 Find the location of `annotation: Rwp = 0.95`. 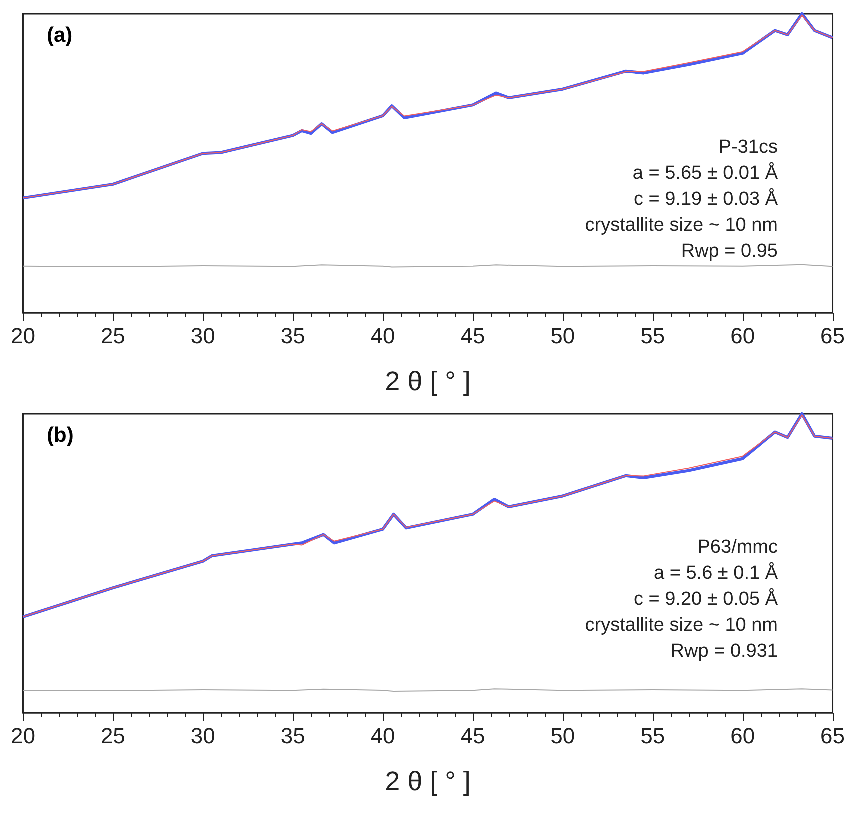

annotation: Rwp = 0.95 is located at coordinates (729, 251).